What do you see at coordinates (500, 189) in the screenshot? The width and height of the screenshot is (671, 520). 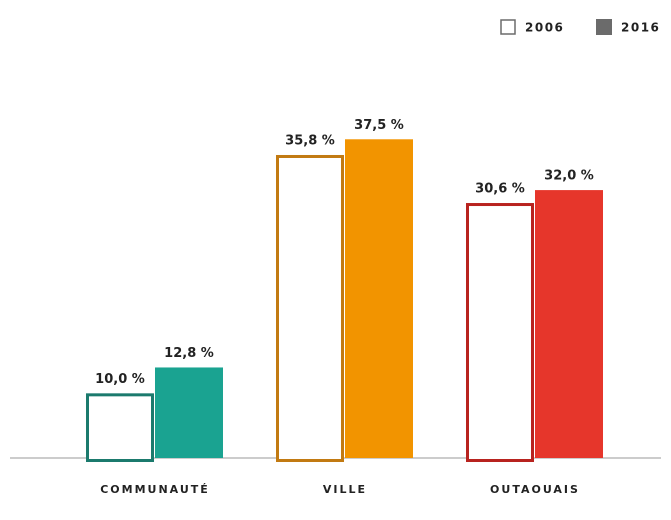 I see `data-label: 30,6 %` at bounding box center [500, 189].